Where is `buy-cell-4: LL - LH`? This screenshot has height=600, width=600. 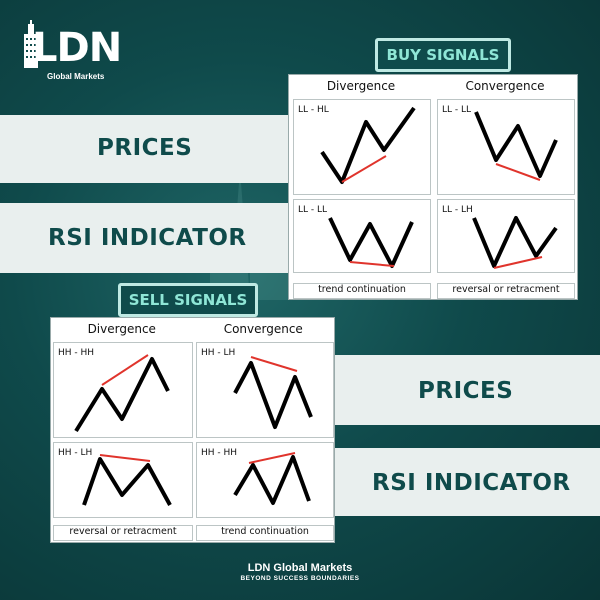 buy-cell-4: LL - LH is located at coordinates (506, 236).